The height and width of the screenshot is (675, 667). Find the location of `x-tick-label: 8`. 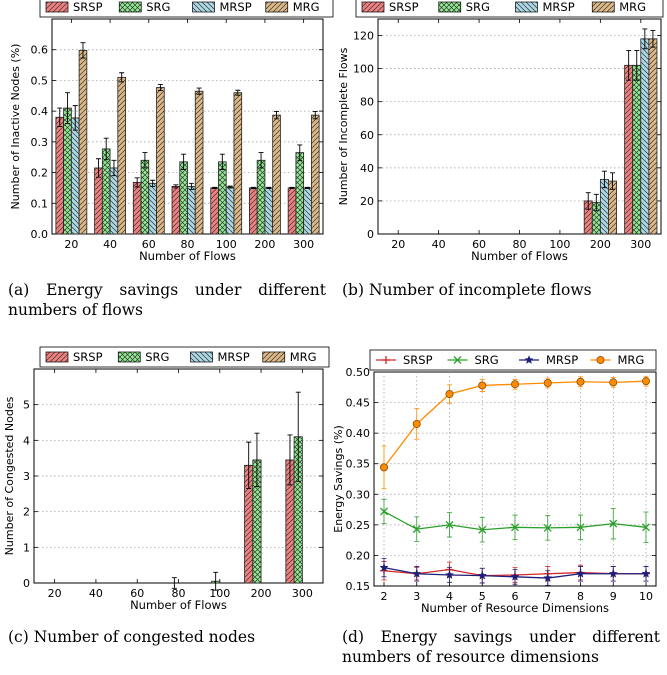

x-tick-label: 8 is located at coordinates (580, 596).